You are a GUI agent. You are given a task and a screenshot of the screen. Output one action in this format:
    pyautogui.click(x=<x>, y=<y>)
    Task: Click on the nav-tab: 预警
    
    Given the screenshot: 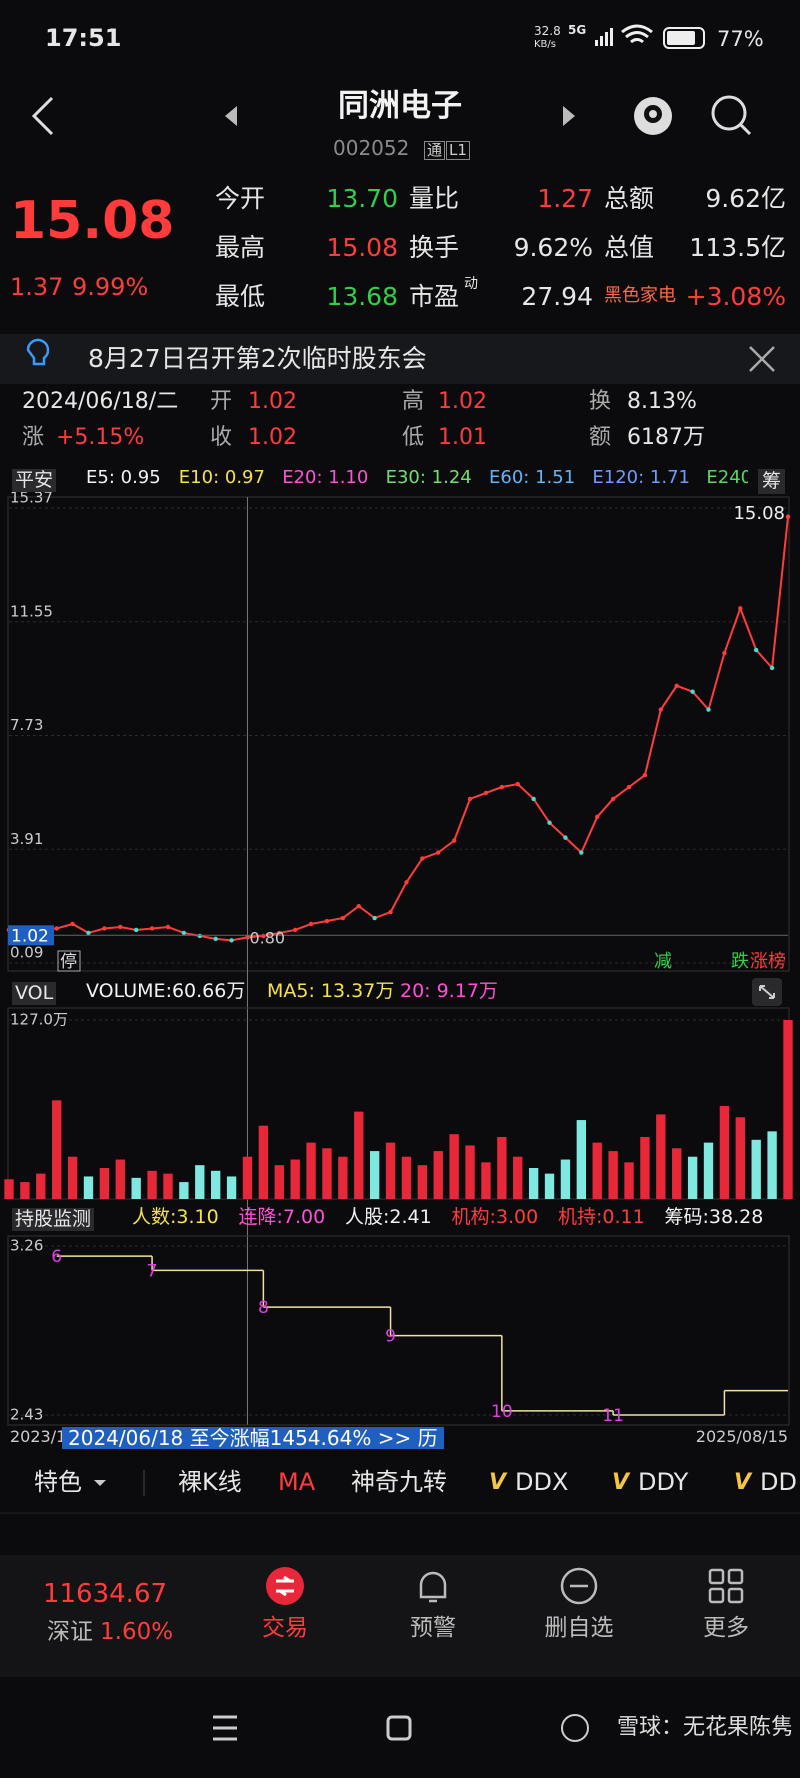 What is the action you would take?
    pyautogui.click(x=433, y=1627)
    